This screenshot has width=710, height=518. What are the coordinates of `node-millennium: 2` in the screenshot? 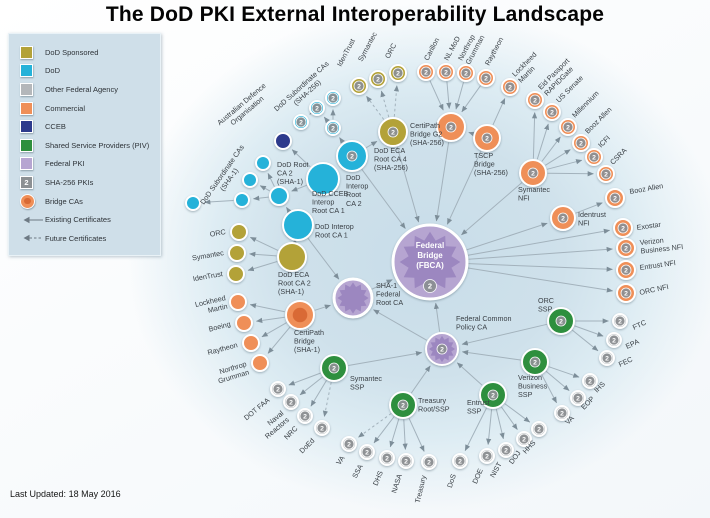 It's located at (568, 127).